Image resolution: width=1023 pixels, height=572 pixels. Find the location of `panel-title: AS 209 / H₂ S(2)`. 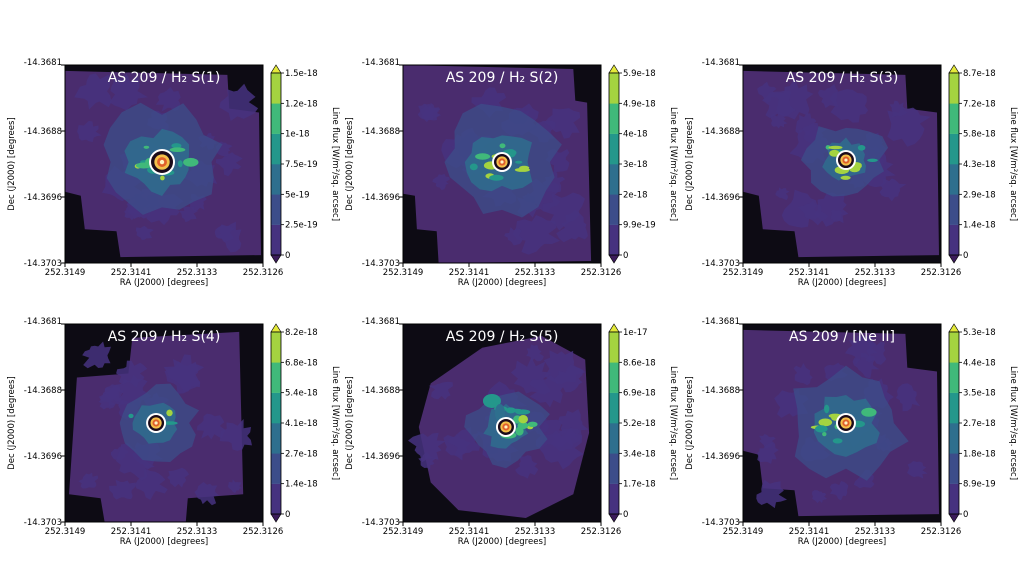

panel-title: AS 209 / H₂ S(2) is located at coordinates (502, 78).